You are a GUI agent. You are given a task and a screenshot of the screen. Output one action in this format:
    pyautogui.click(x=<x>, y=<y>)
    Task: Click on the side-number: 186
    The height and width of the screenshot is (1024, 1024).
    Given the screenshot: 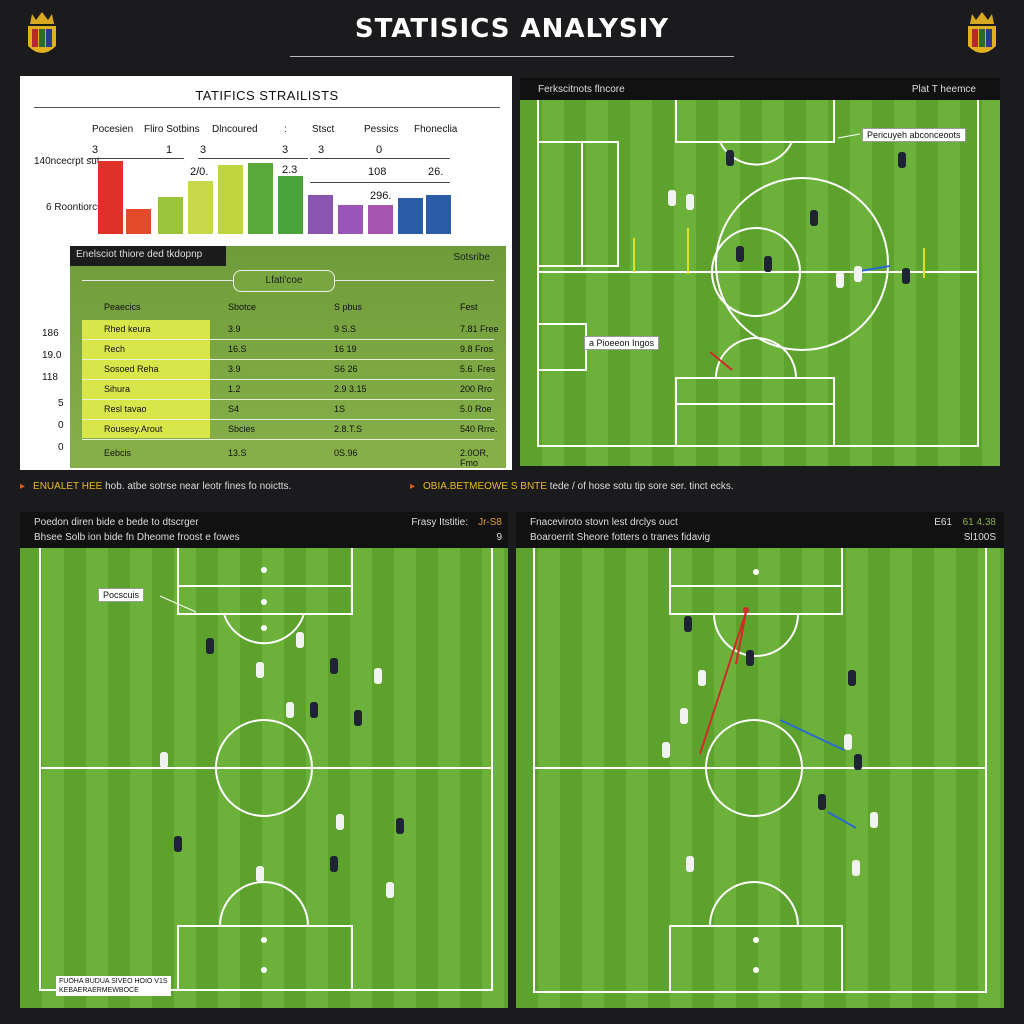 What is the action you would take?
    pyautogui.click(x=50, y=333)
    